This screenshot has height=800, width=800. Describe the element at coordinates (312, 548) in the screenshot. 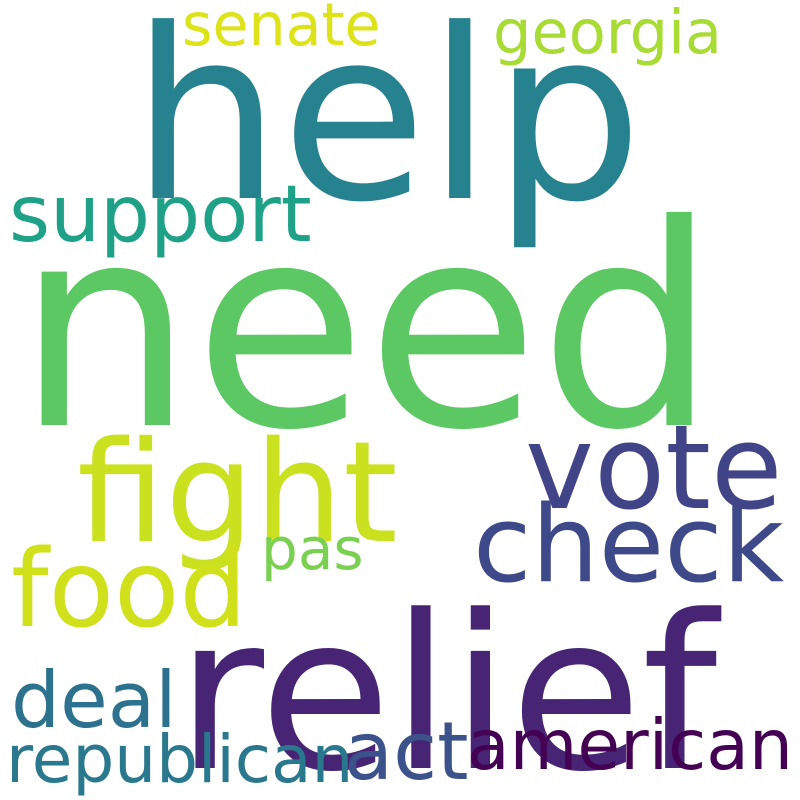

I see `word-pas: pas` at that location.